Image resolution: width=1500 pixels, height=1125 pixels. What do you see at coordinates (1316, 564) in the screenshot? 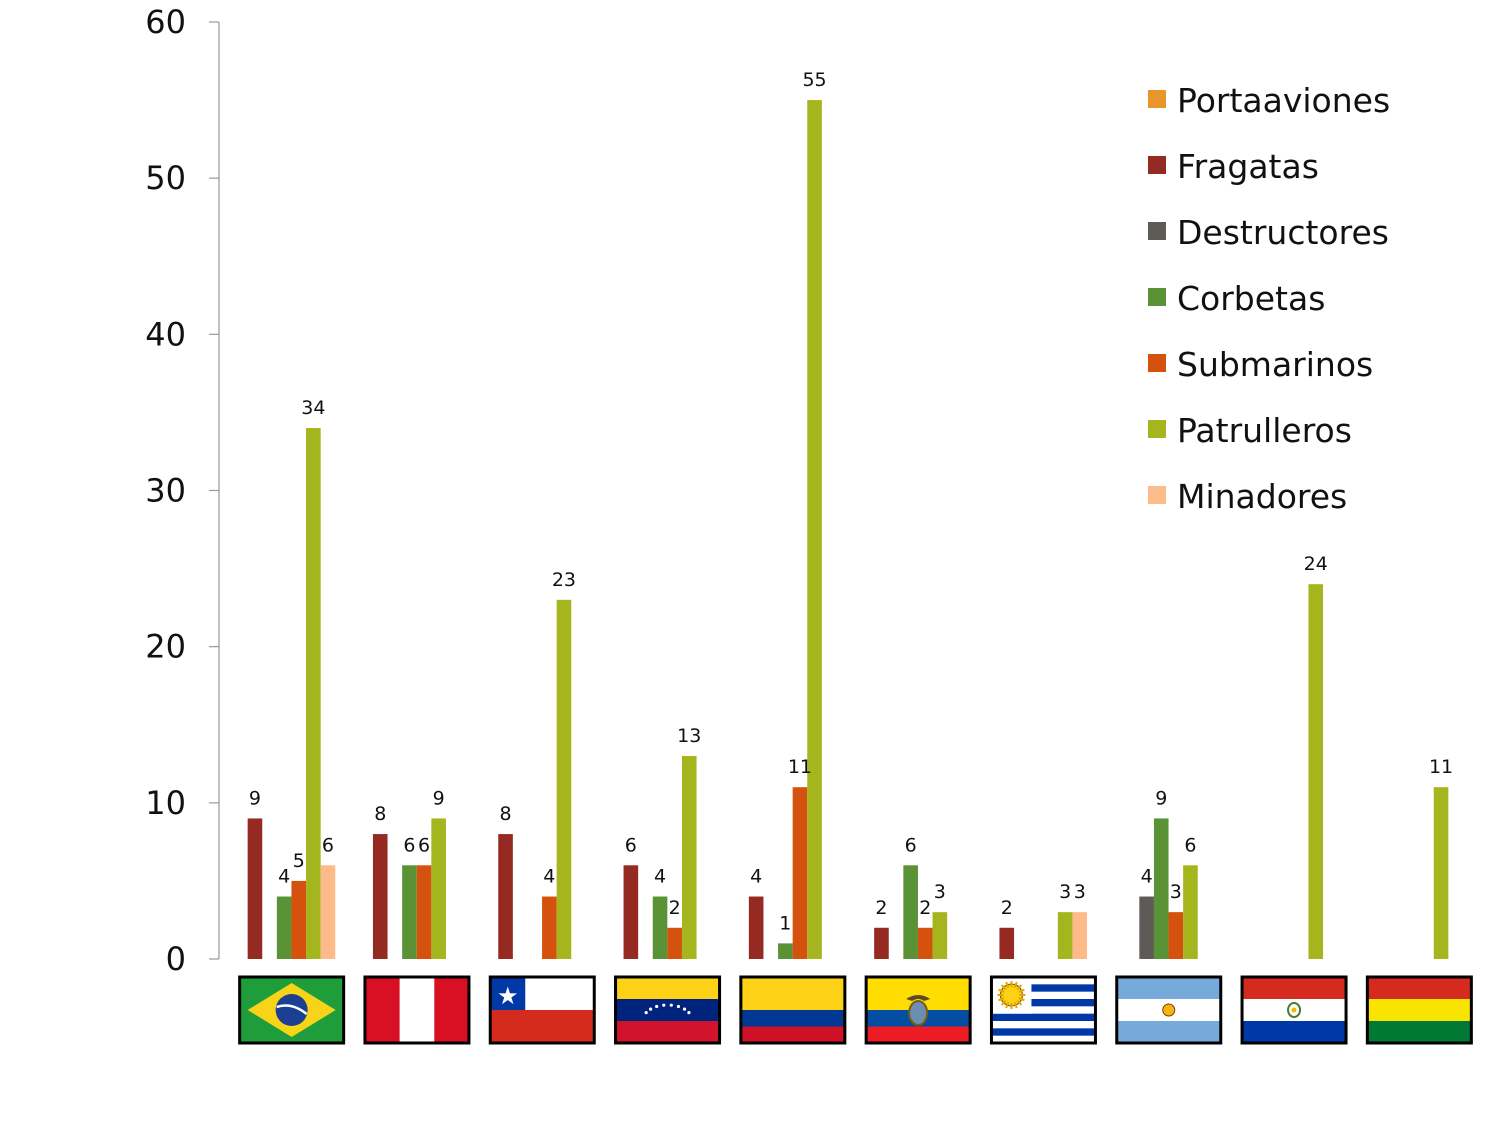
I see `data-label: 24` at bounding box center [1316, 564].